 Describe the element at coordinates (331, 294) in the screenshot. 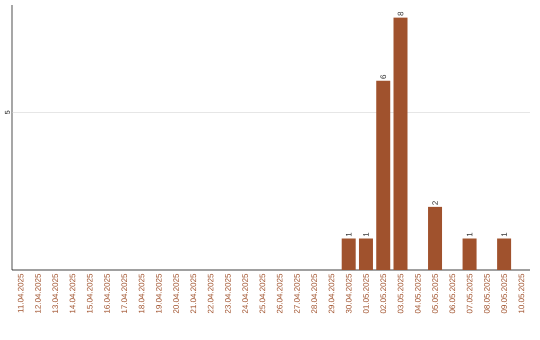

I see `x-tick-label: 29.04.2025` at that location.